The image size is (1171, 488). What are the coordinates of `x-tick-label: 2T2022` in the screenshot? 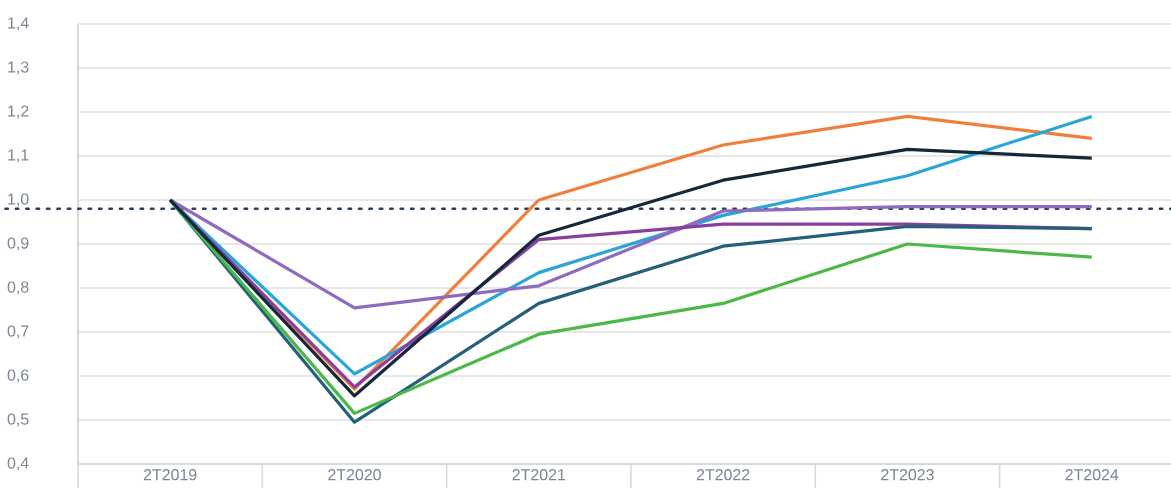 It's located at (723, 475).